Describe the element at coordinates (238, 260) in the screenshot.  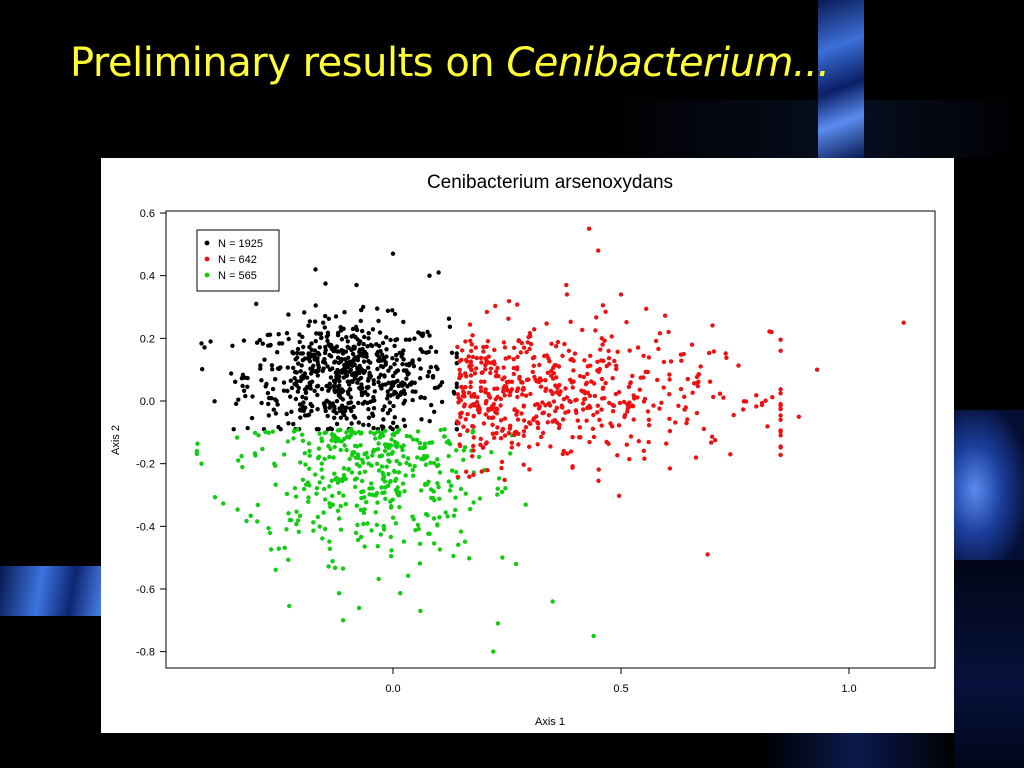
I see `legend: N = 1925 N = 642 N = 565` at that location.